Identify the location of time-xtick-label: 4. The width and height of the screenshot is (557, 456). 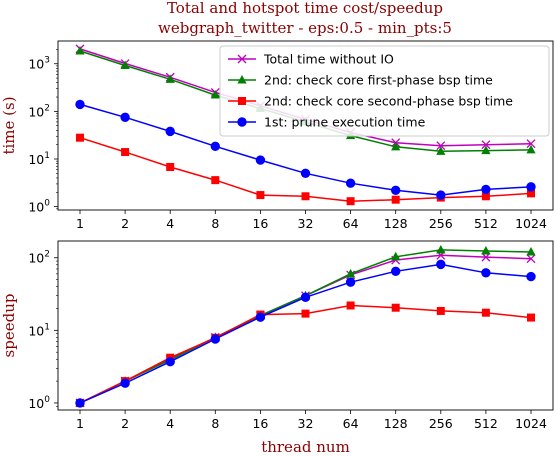
(170, 223).